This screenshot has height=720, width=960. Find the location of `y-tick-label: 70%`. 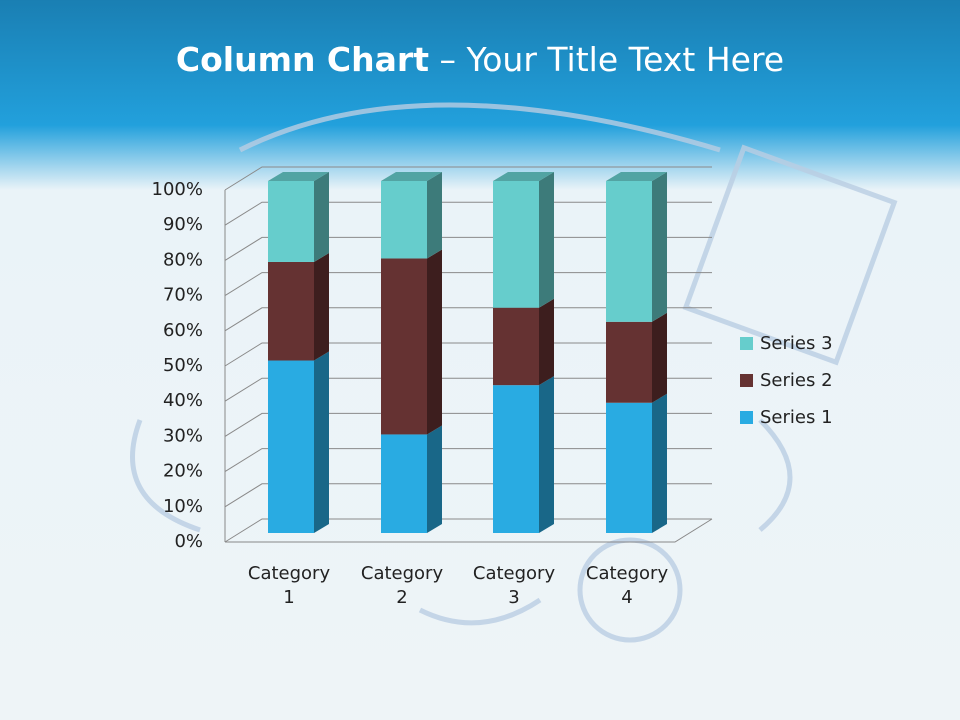

y-tick-label: 70% is located at coordinates (183, 295).